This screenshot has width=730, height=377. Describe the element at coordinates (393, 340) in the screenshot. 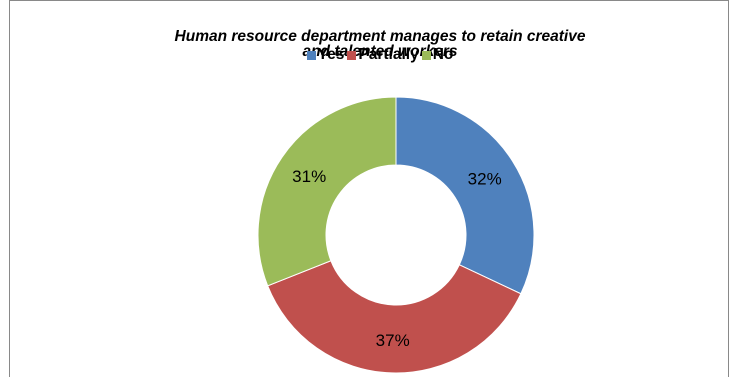

I see `data-label-partially: 37%` at that location.